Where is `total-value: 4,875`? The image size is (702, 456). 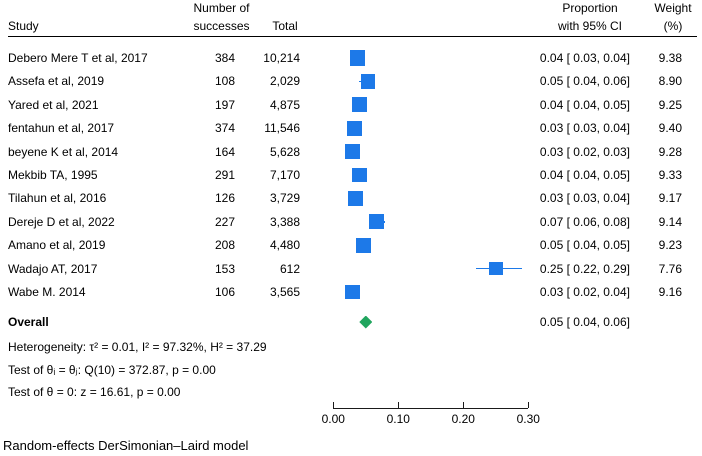
total-value: 4,875 is located at coordinates (284, 104).